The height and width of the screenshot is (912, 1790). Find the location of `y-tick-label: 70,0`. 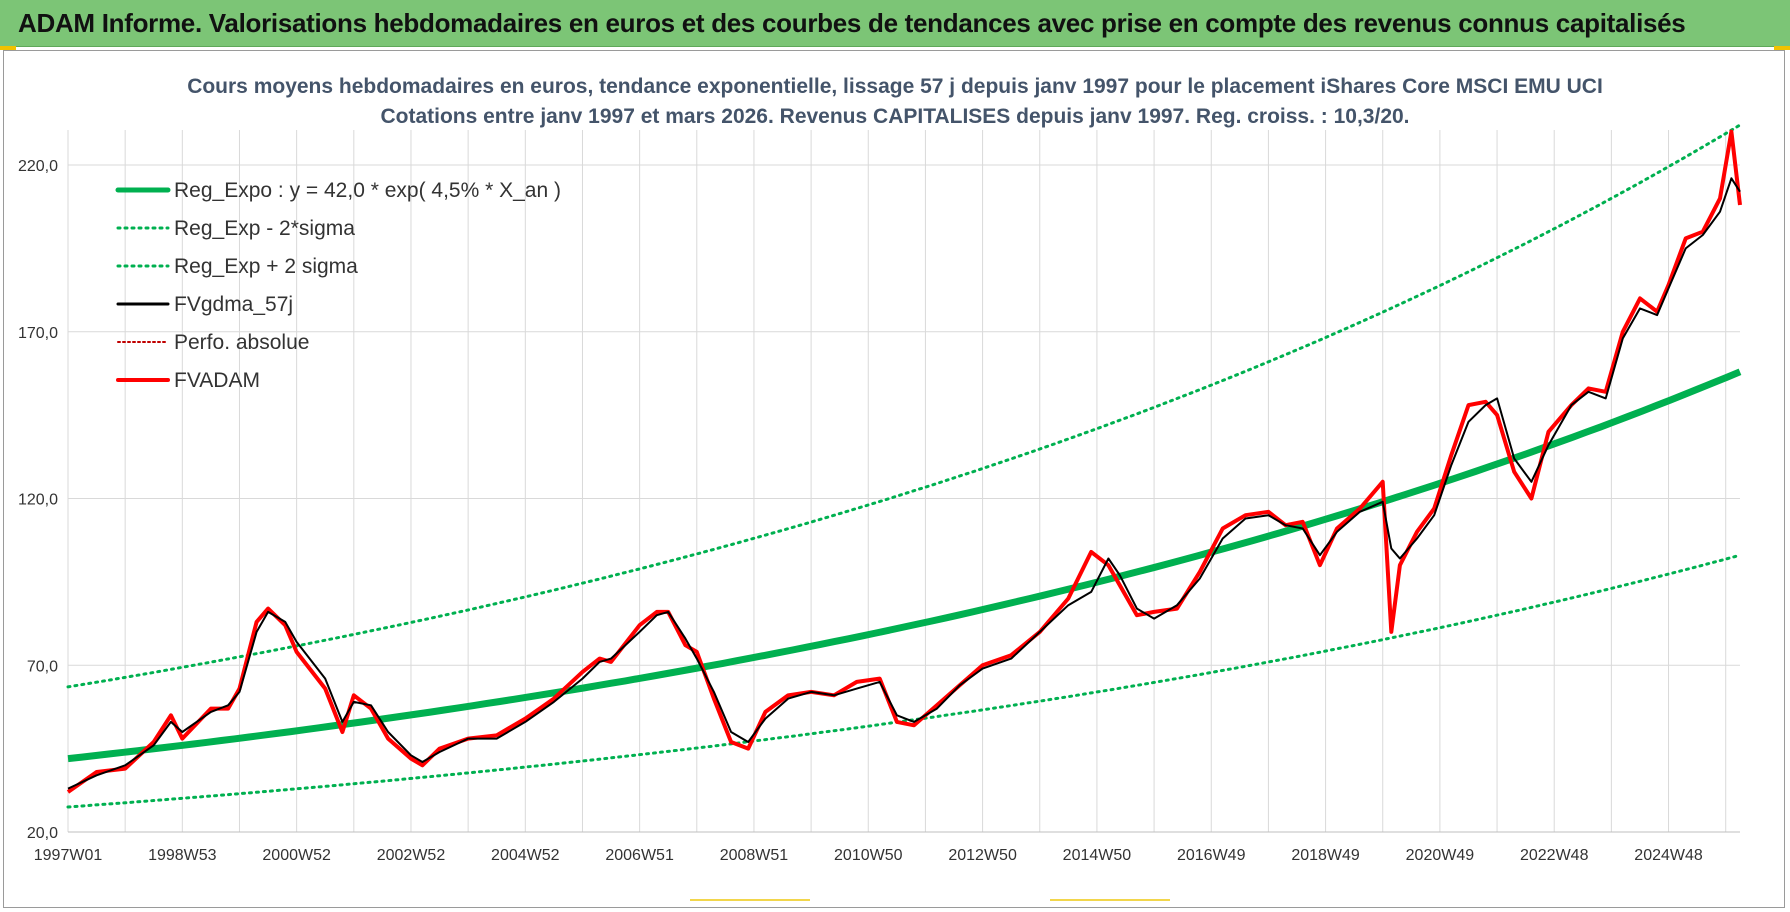

y-tick-label: 70,0 is located at coordinates (42, 666).